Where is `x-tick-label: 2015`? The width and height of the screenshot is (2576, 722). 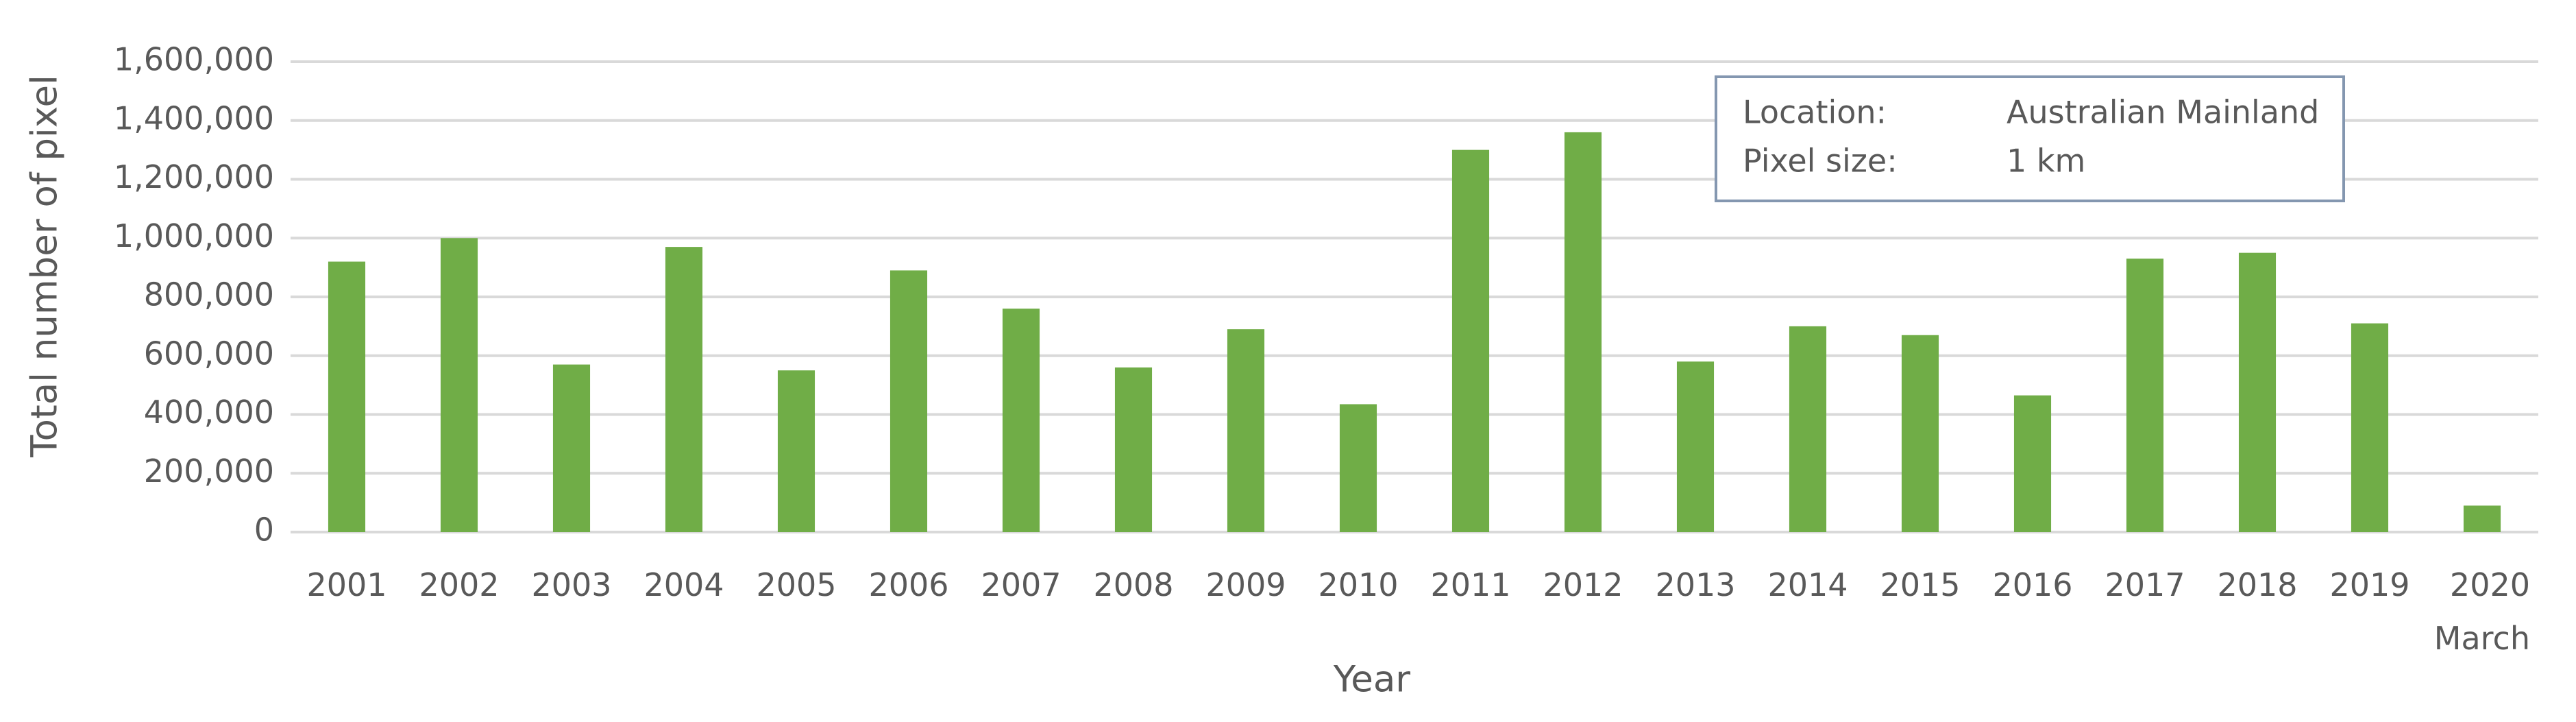 x-tick-label: 2015 is located at coordinates (1921, 584).